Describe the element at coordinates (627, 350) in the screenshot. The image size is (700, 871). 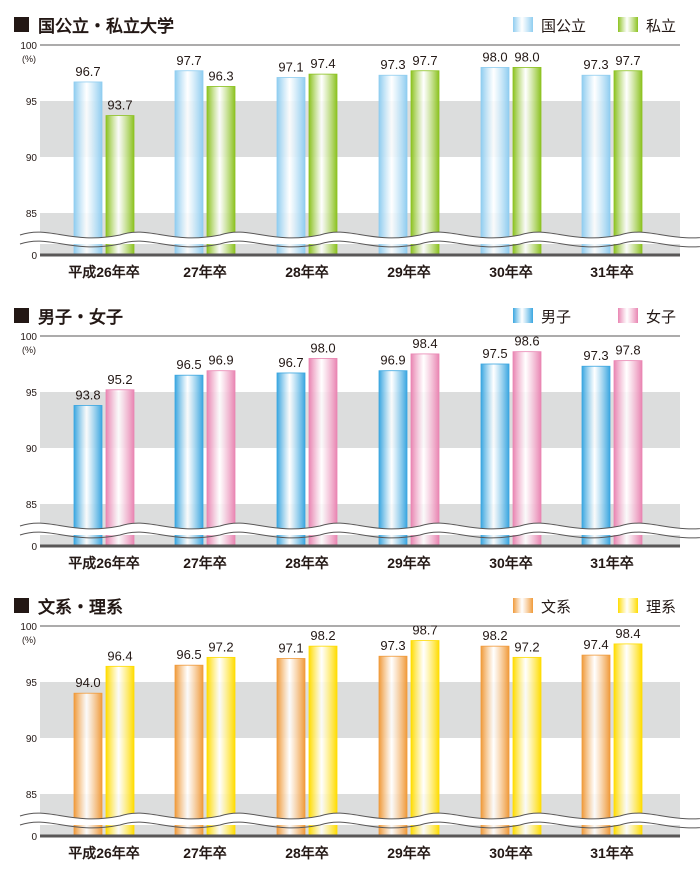
I see `data-label: 97.8` at that location.